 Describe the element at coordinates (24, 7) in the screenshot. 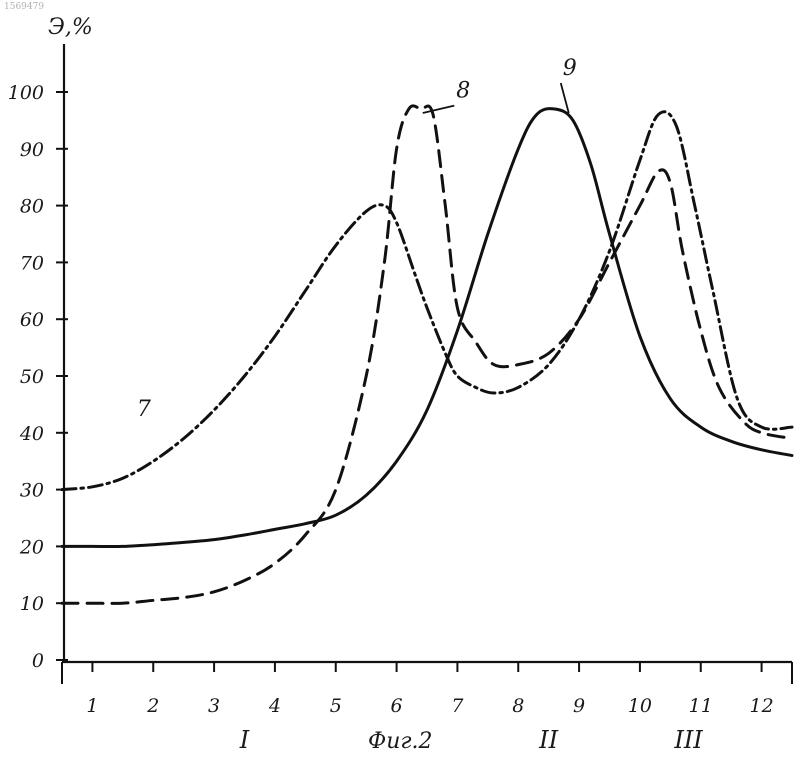

I see `corner-id-text: 1569479` at that location.